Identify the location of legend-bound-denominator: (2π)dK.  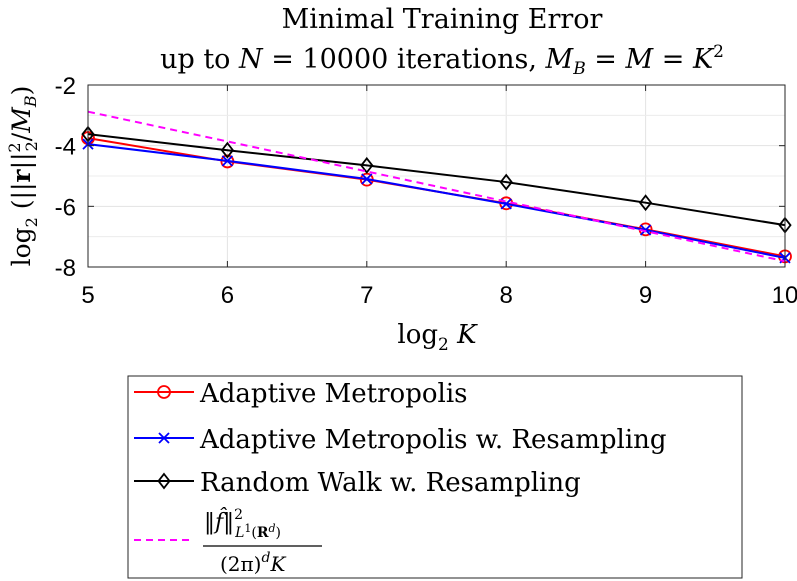
(253, 563).